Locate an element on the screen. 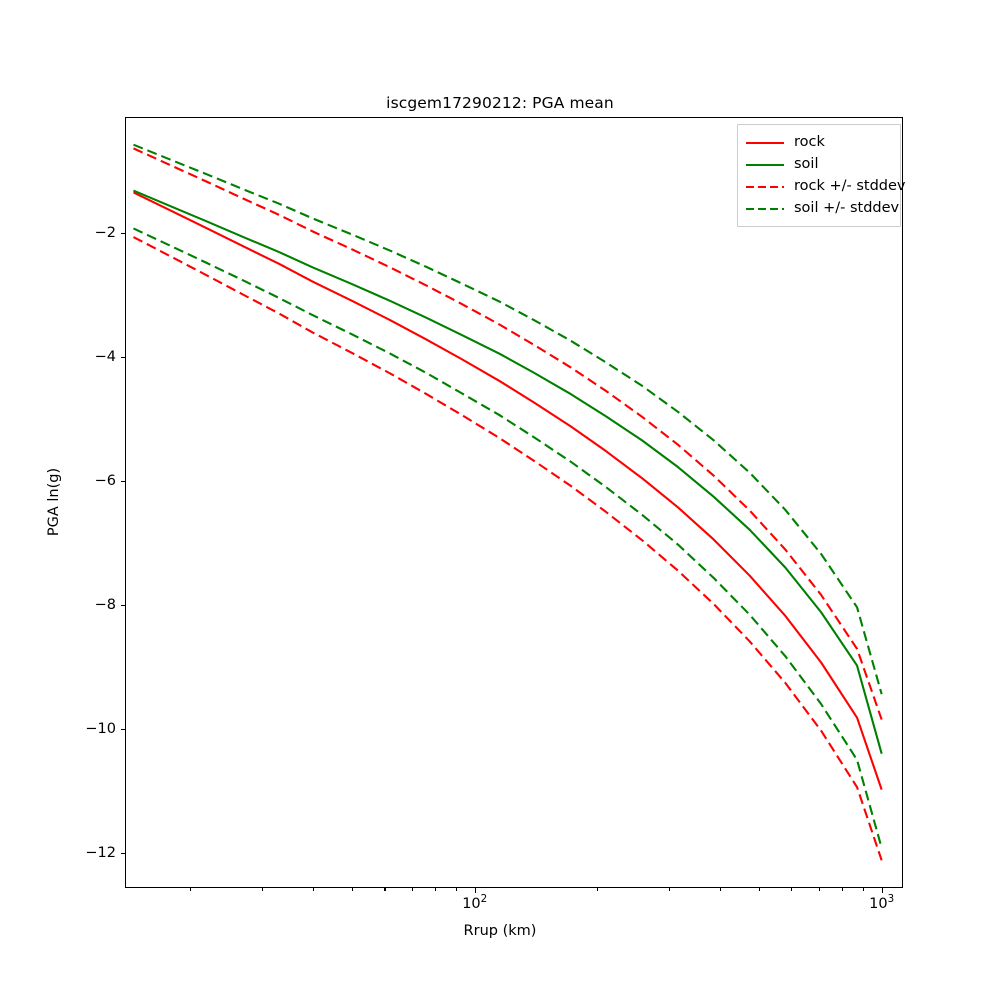  legend-label: soil is located at coordinates (806, 164).